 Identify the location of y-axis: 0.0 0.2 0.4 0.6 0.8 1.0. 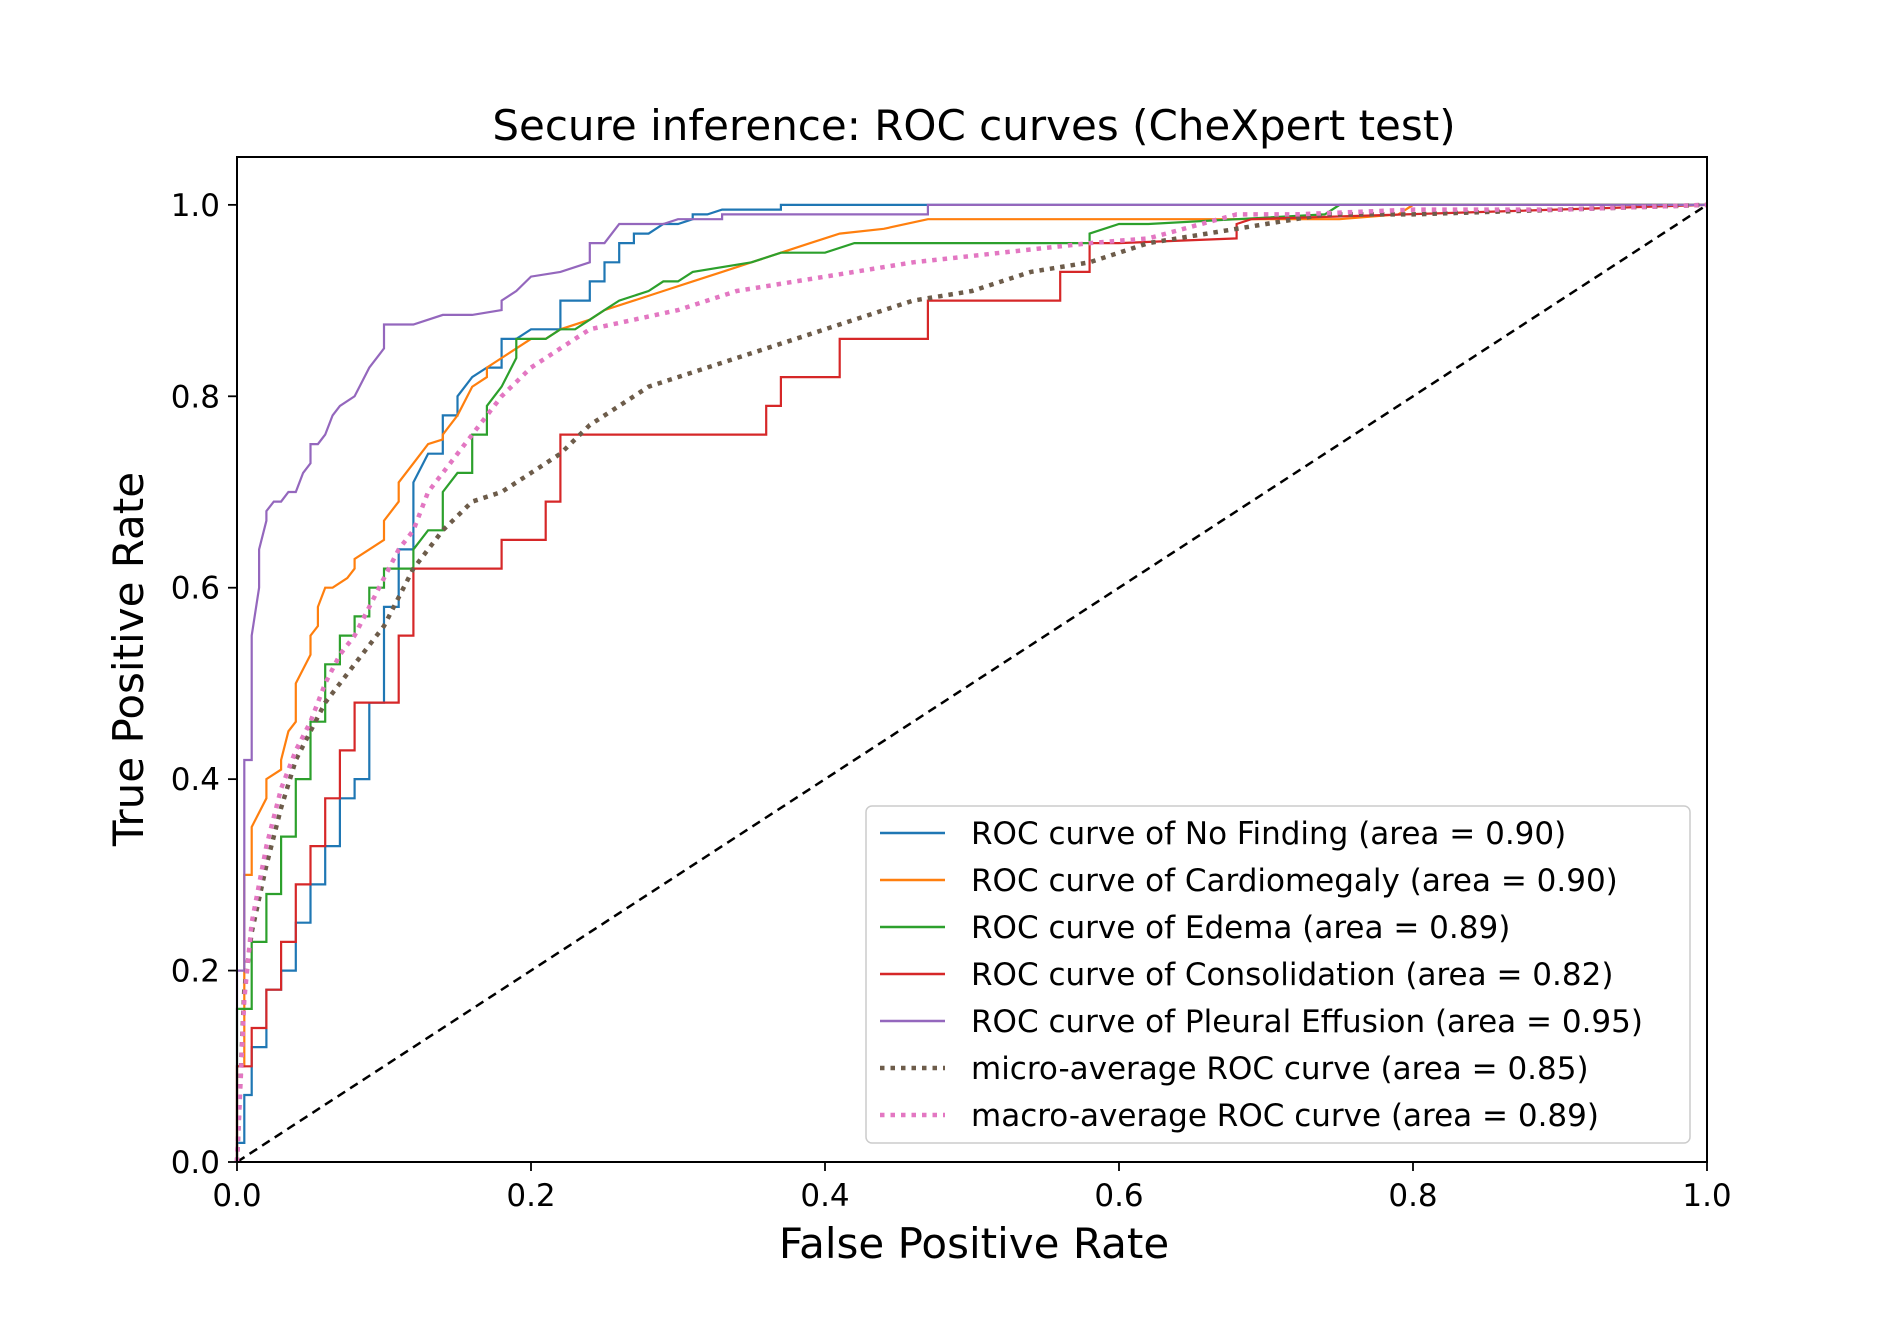
(204, 684).